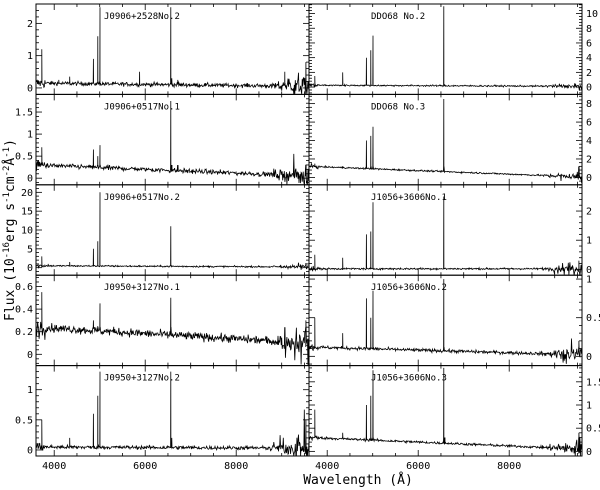  I want to click on panel-title: J0906+0517No.1, so click(142, 107).